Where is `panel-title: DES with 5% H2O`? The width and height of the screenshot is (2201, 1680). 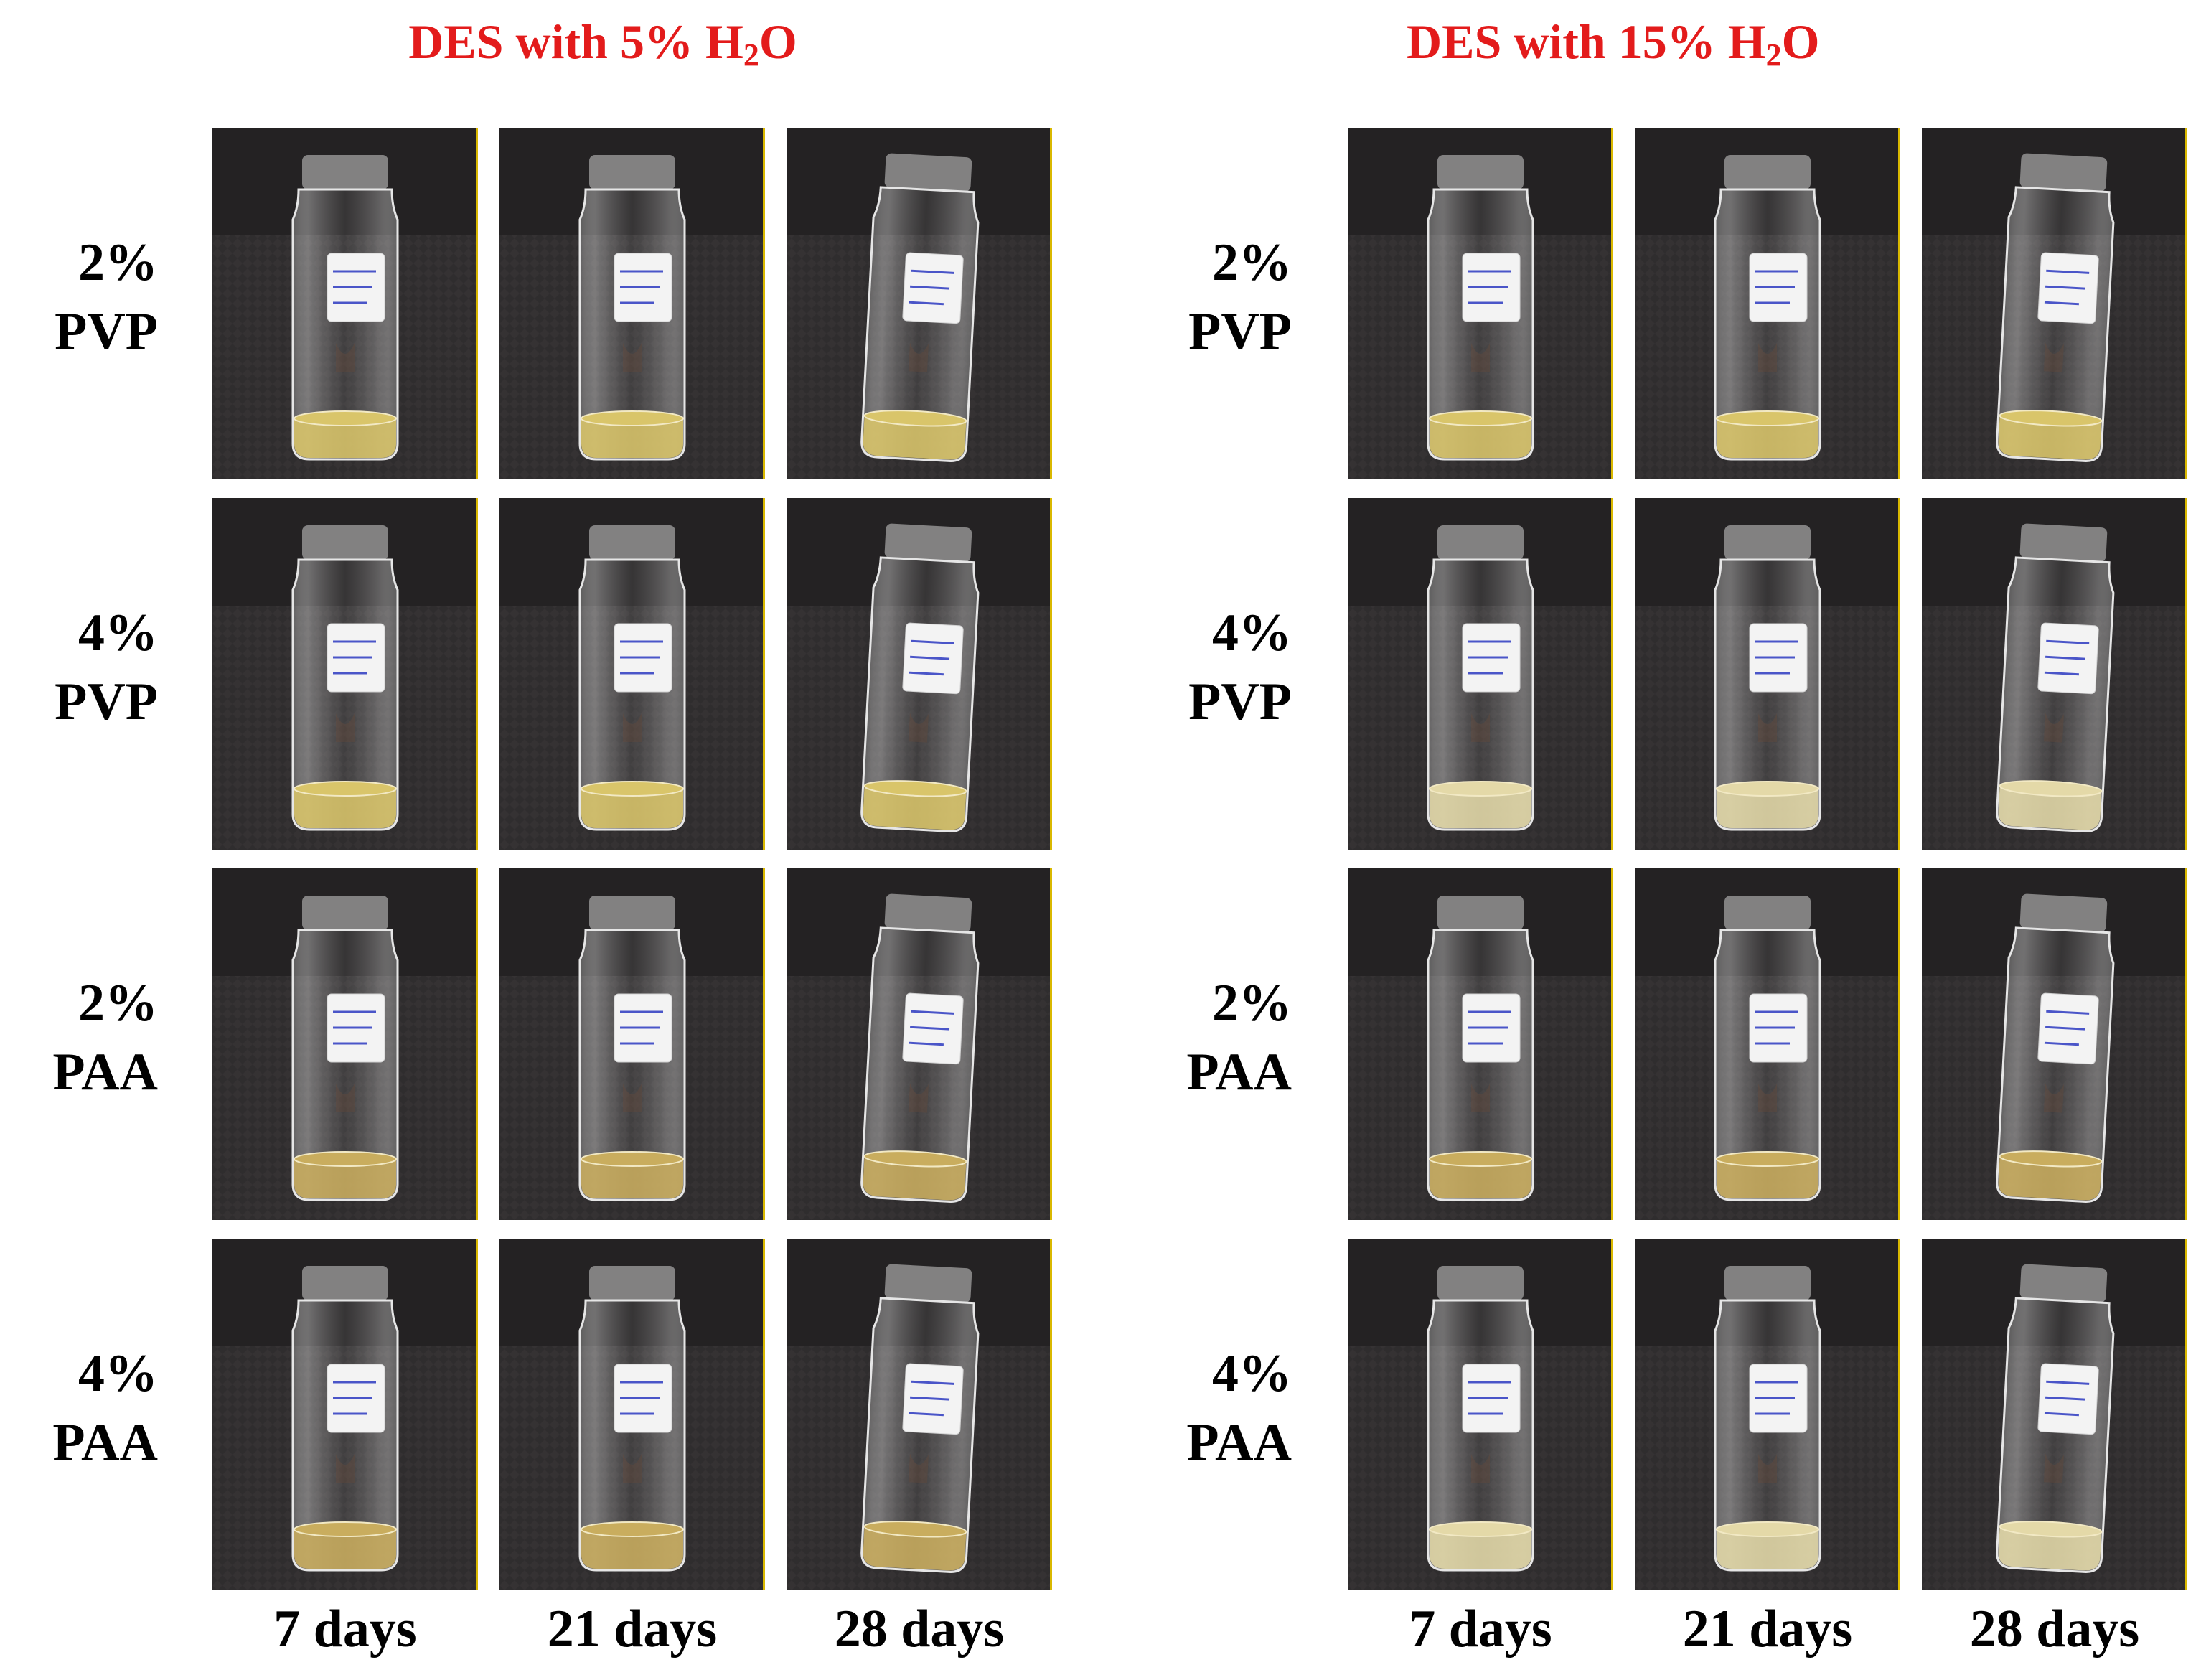 panel-title: DES with 5% H2O is located at coordinates (603, 42).